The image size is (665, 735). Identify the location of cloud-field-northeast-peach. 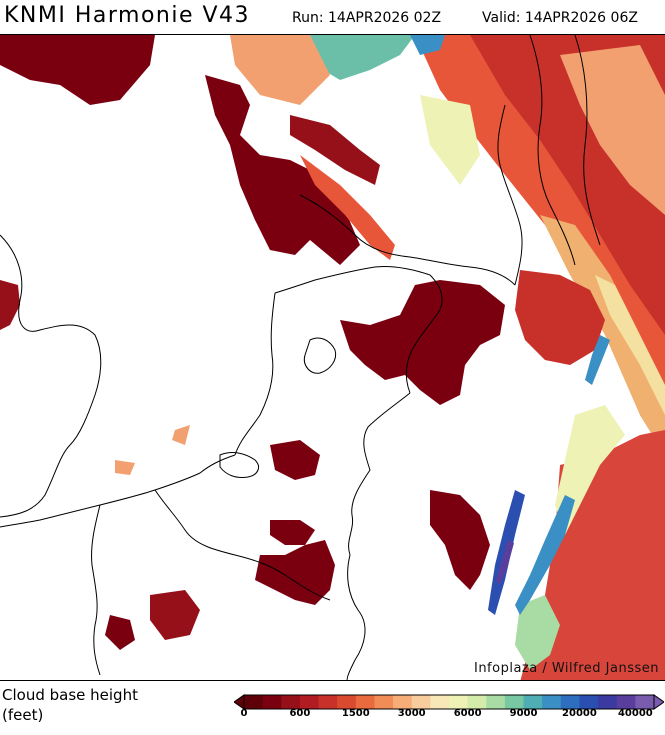
(612, 130).